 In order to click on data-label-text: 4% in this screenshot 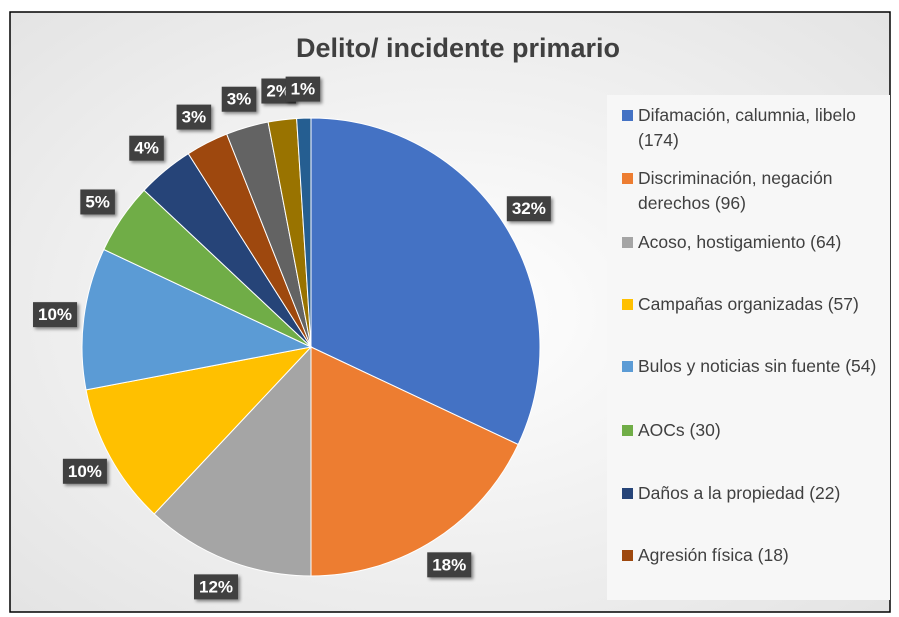, I will do `click(146, 148)`.